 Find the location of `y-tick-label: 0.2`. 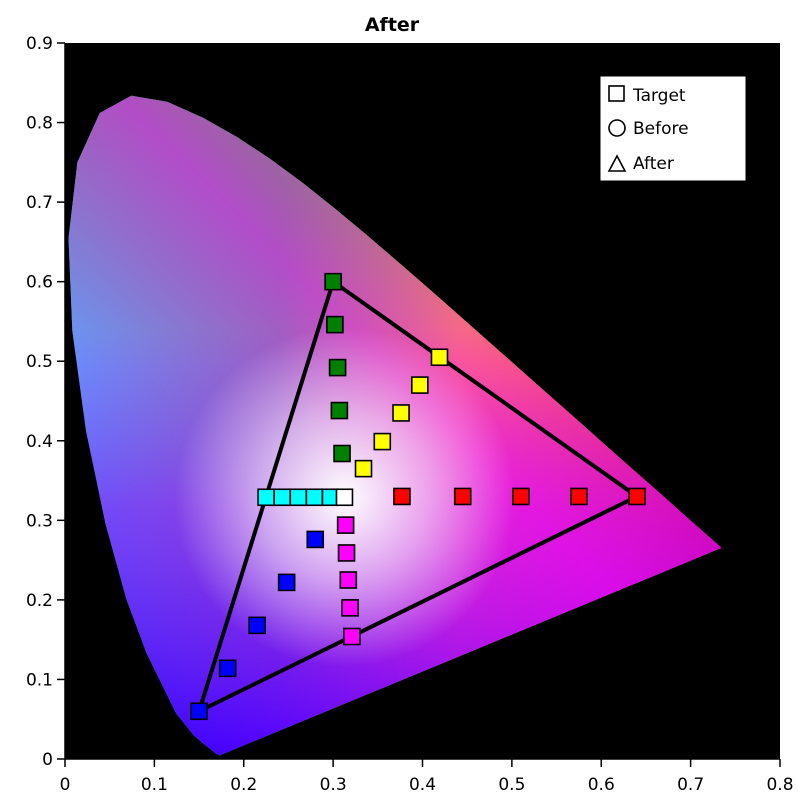

y-tick-label: 0.2 is located at coordinates (39, 601).